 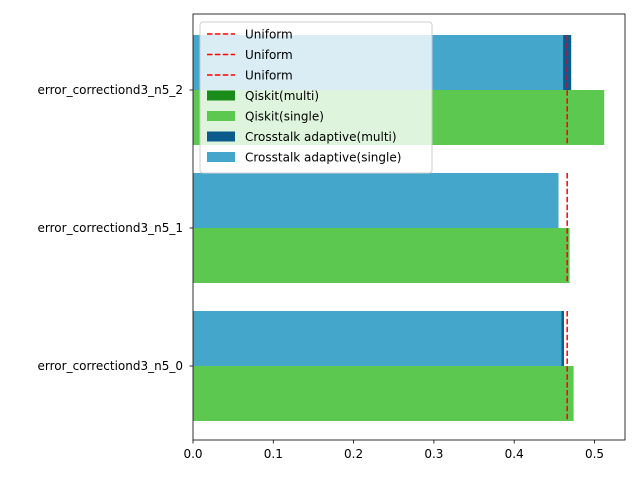 What do you see at coordinates (376, 200) in the screenshot?
I see `bar-crosstalk-adaptive-single--1` at bounding box center [376, 200].